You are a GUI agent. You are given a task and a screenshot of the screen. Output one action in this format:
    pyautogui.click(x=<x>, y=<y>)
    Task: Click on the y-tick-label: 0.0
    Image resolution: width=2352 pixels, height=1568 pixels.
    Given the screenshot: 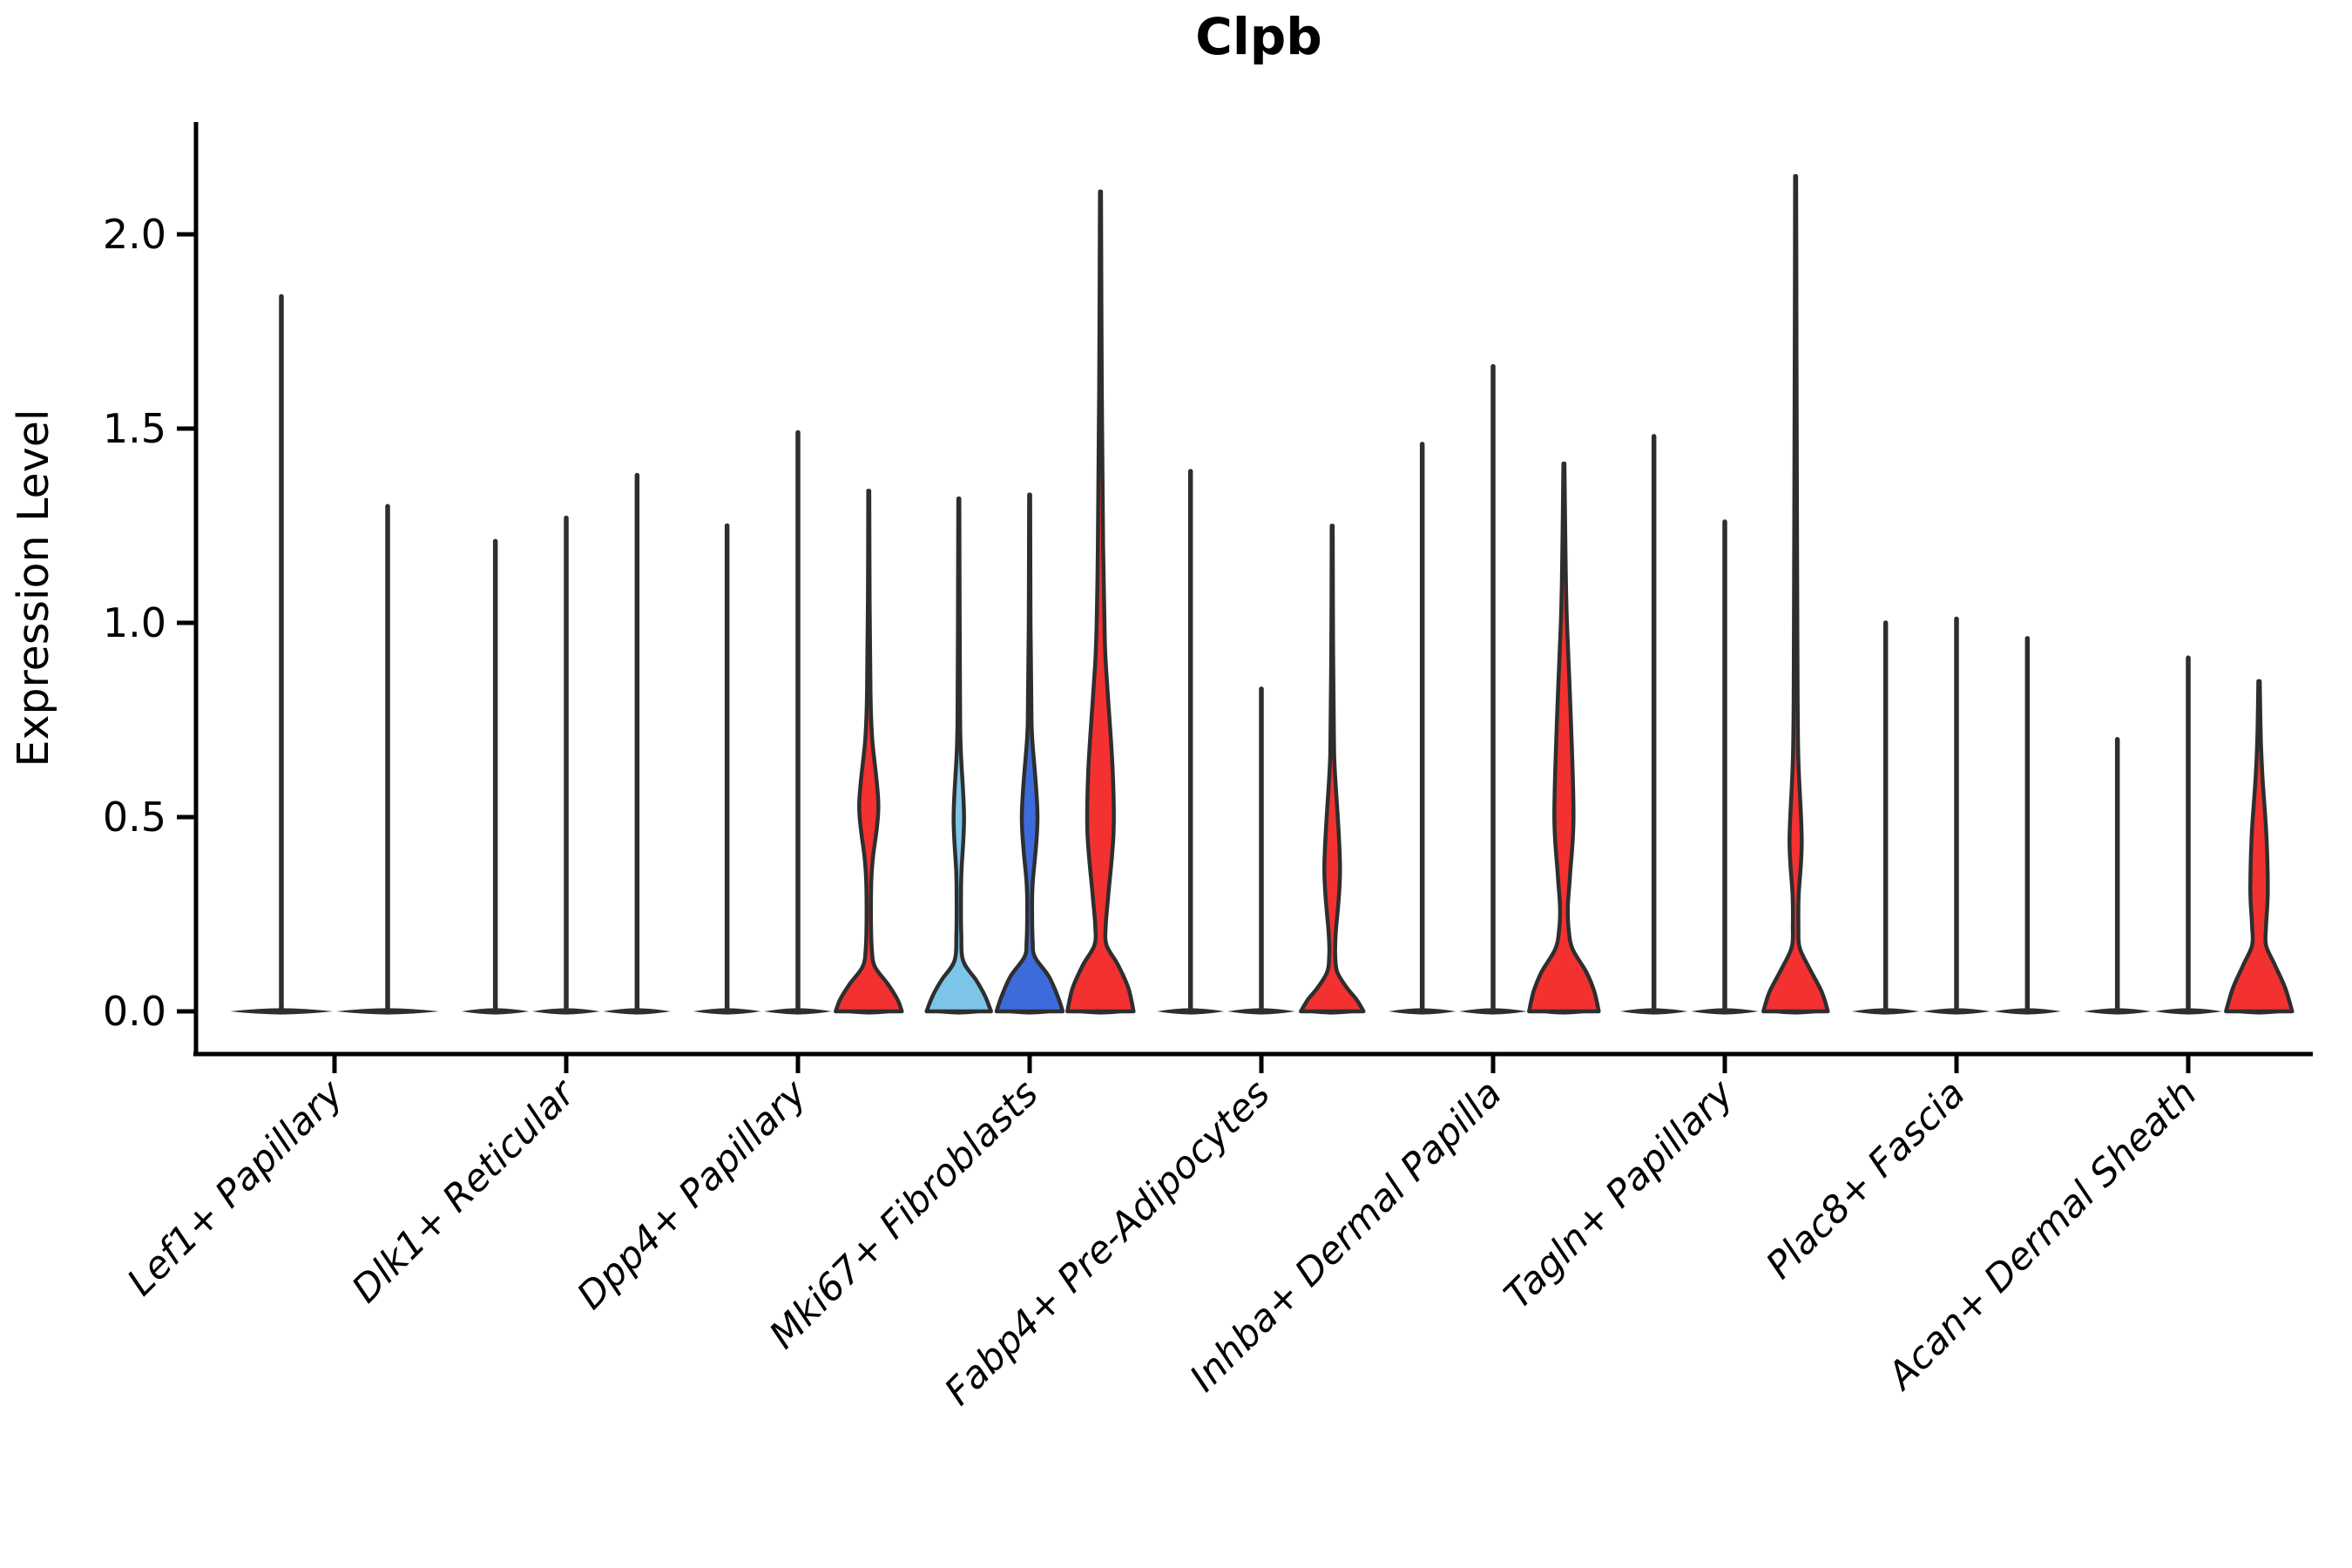 What is the action you would take?
    pyautogui.click(x=134, y=1012)
    